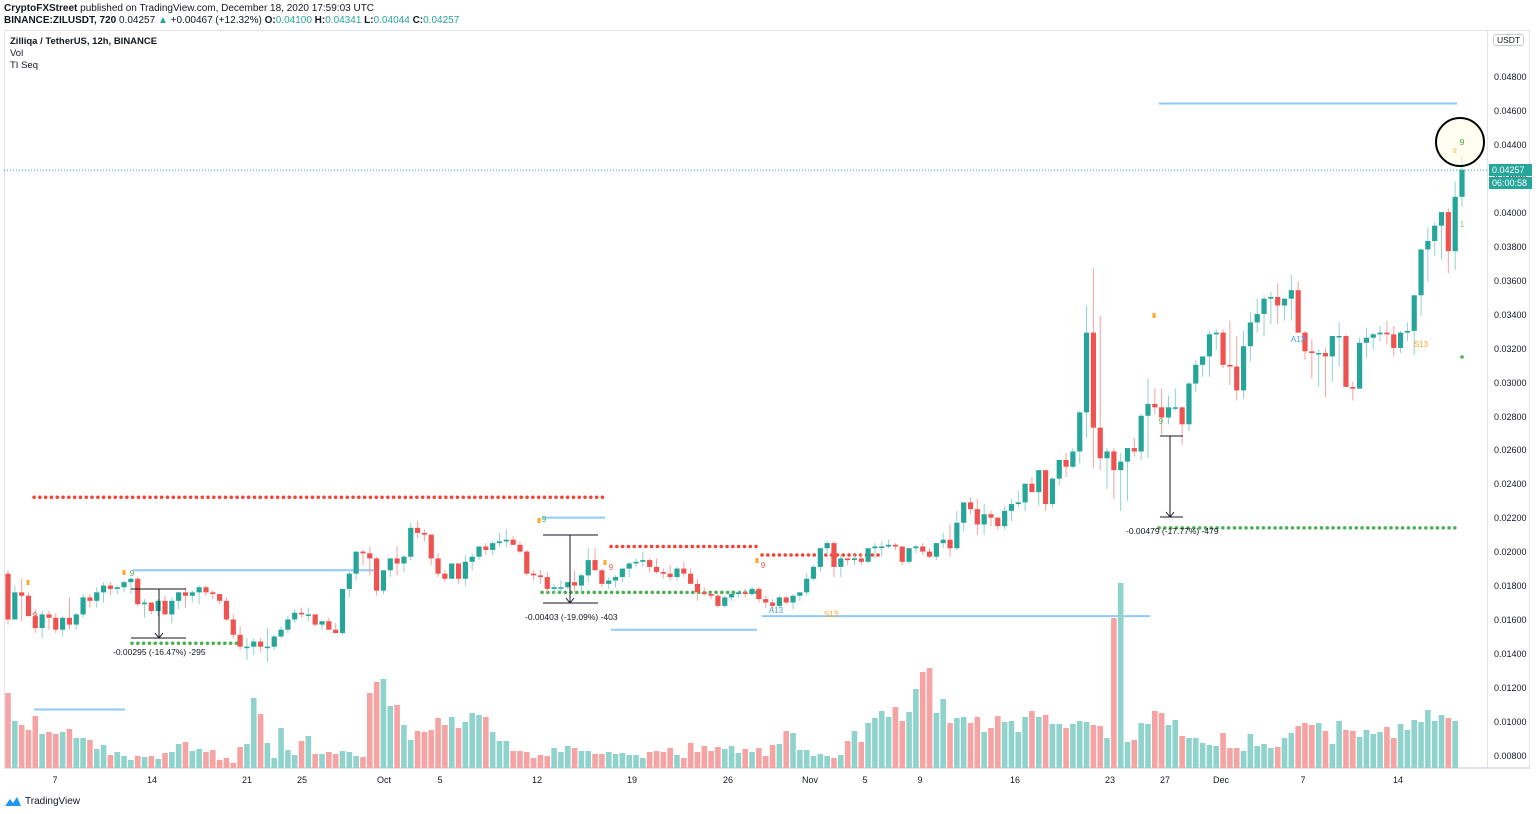  I want to click on low-label: L:, so click(369, 20).